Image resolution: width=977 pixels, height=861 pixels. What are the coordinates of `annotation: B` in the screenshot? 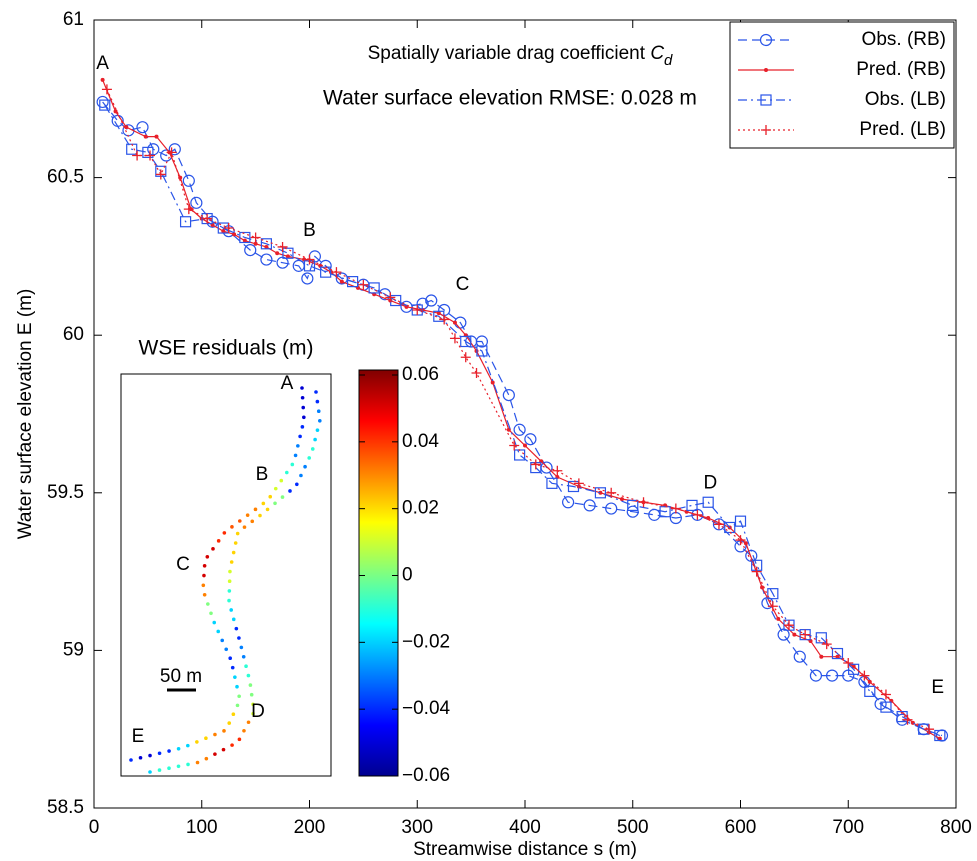 It's located at (309, 230).